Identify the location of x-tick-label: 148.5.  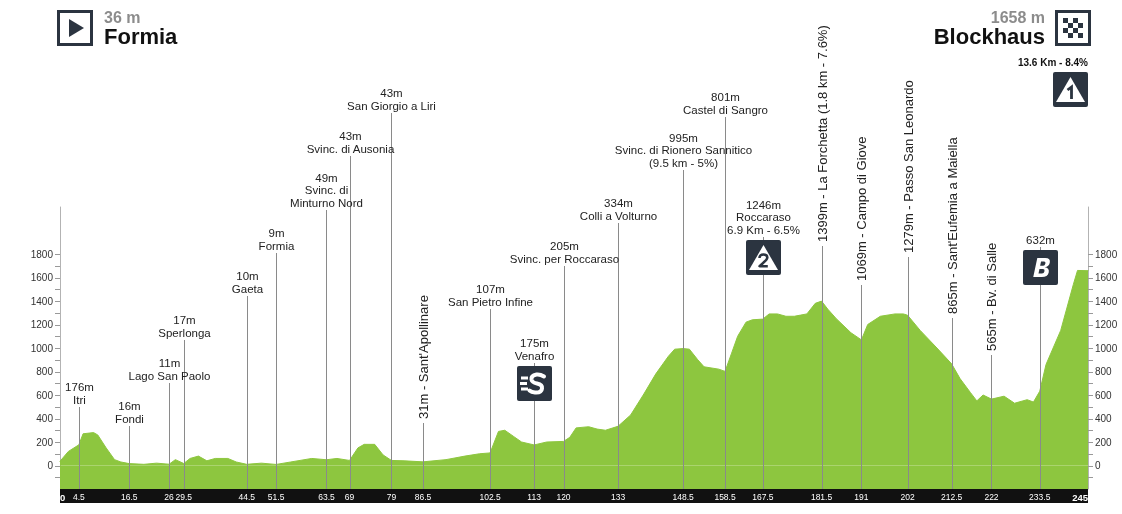
(683, 496).